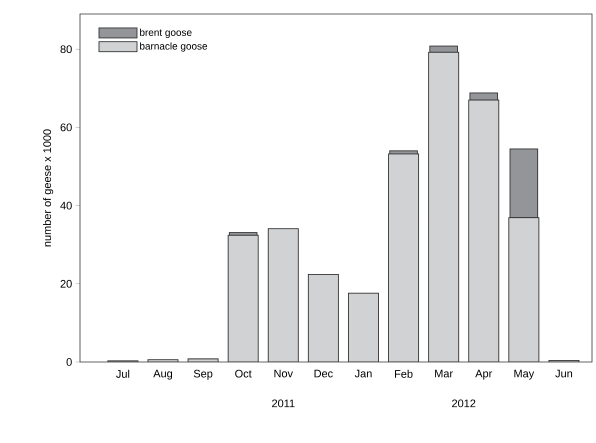 The height and width of the screenshot is (443, 596). I want to click on x-tick-label: Mar, so click(444, 374).